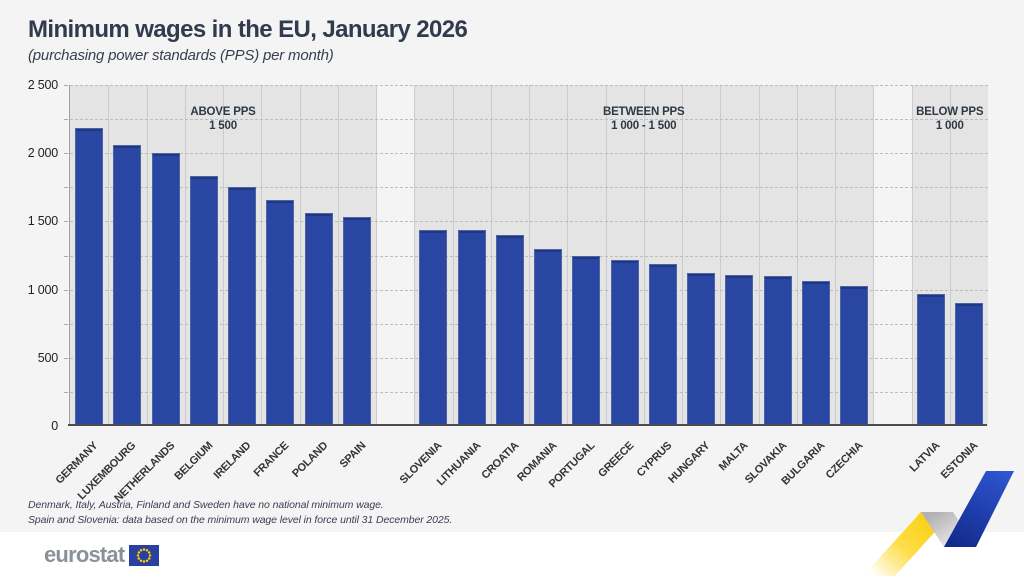 This screenshot has width=1024, height=576. I want to click on bar-portugal, so click(586, 340).